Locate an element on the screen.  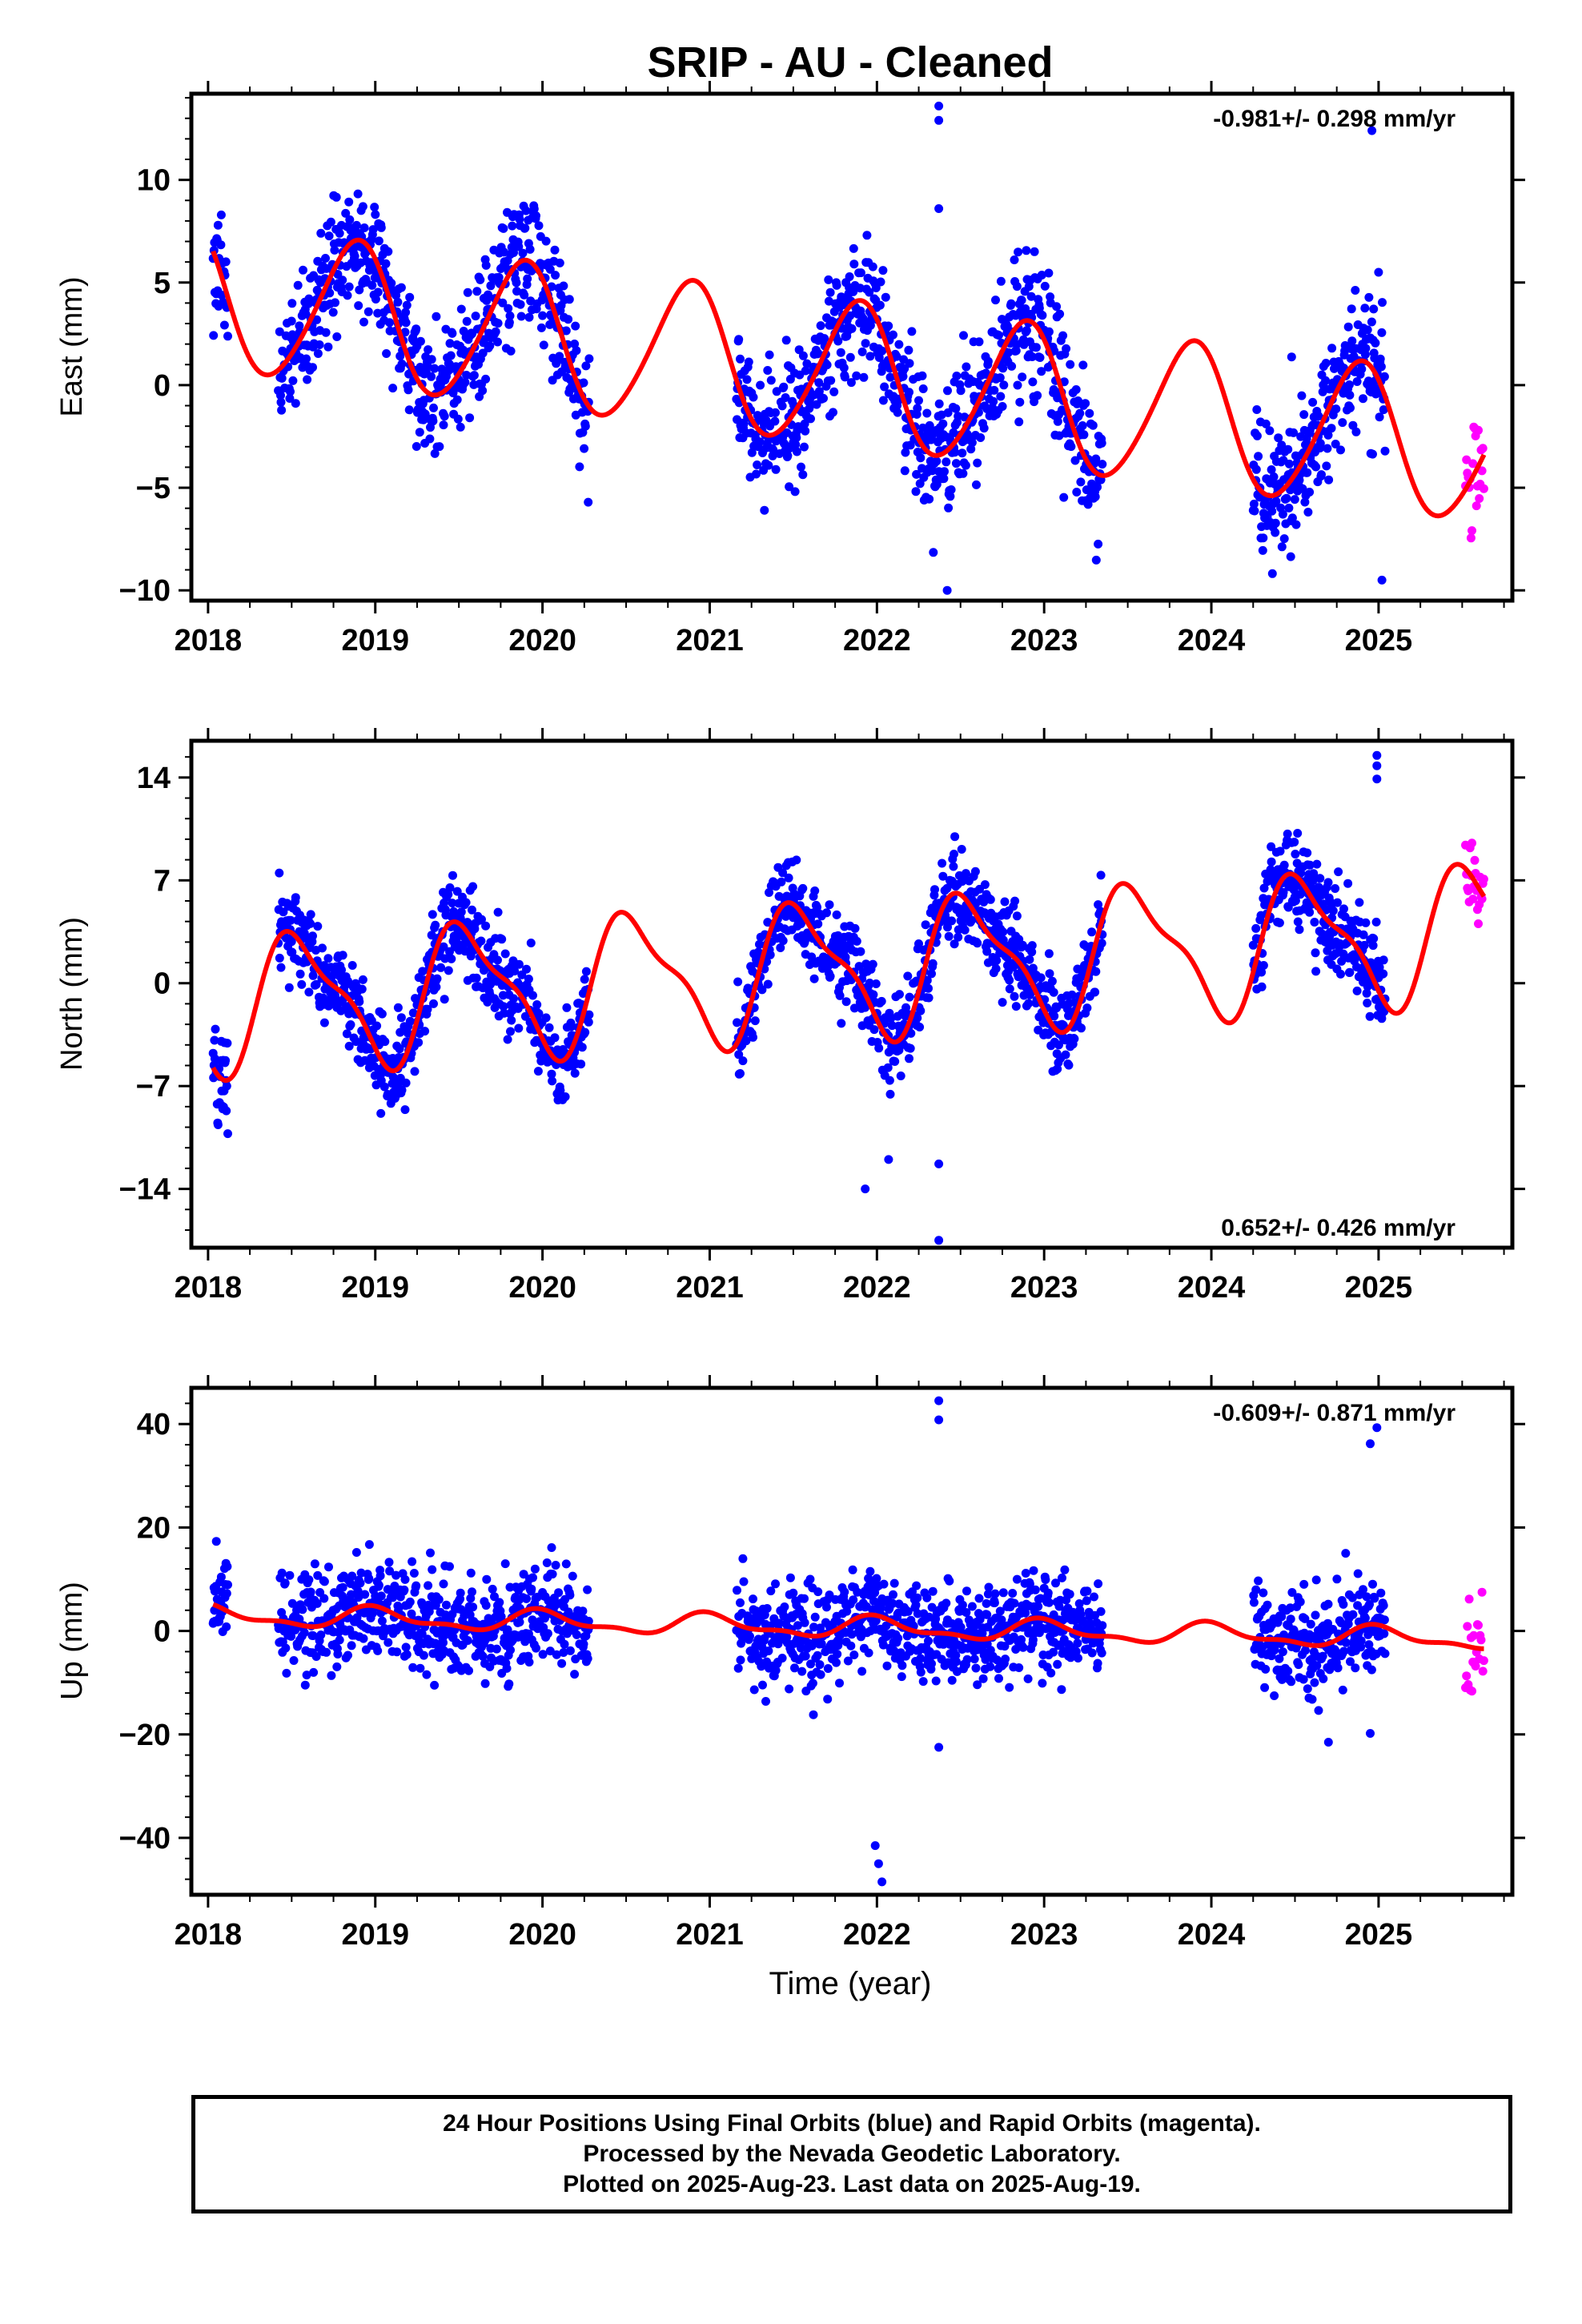
north-axis-label: North (mm) is located at coordinates (72, 994).